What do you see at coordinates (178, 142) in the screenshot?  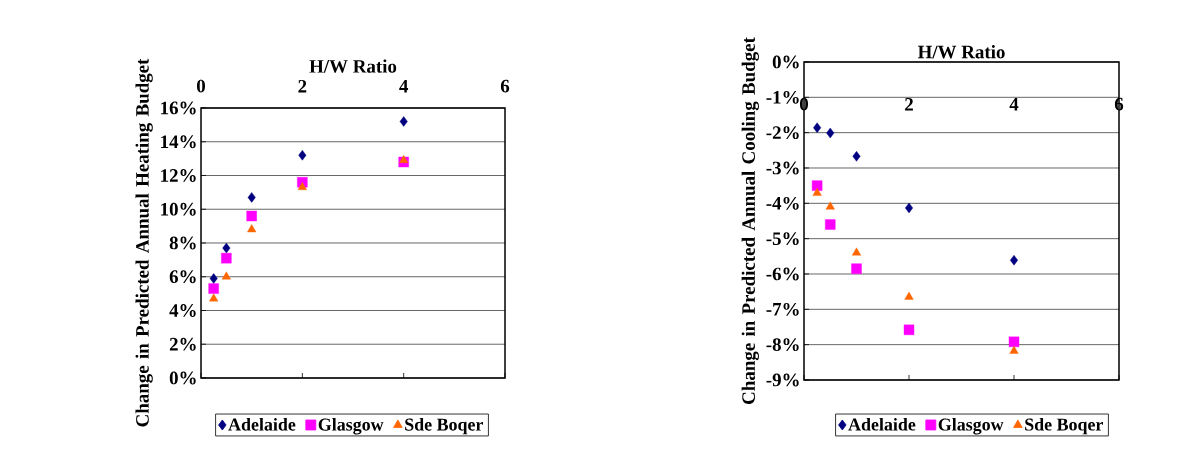 I see `y-tick-label: 14%` at bounding box center [178, 142].